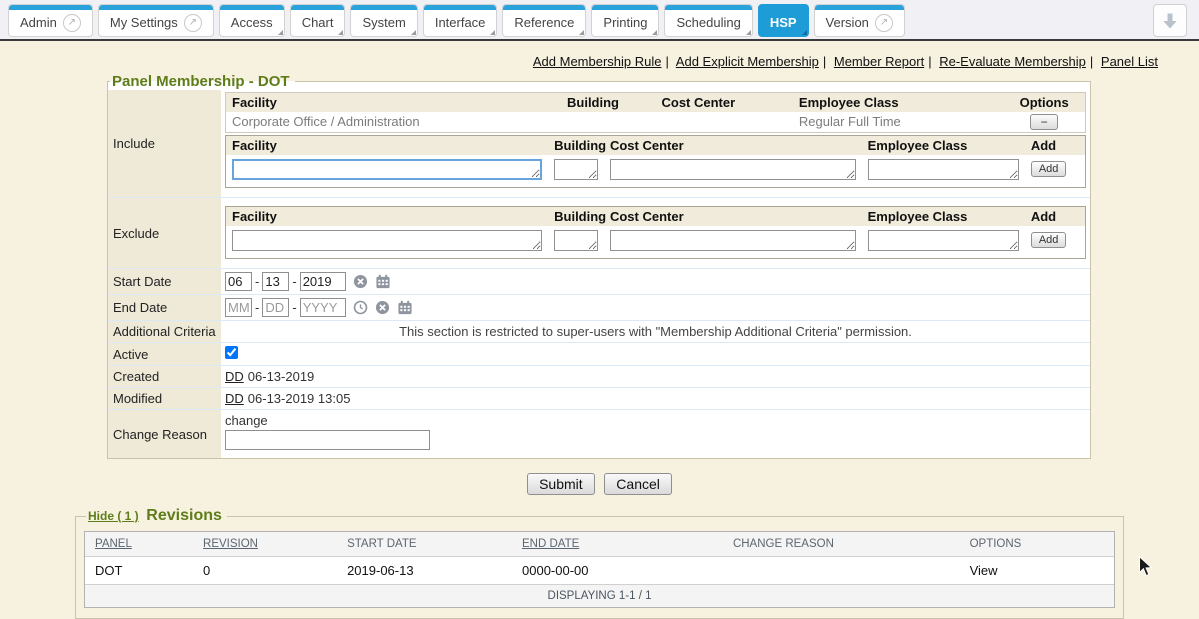  What do you see at coordinates (360, 307) in the screenshot?
I see `clock-icon` at bounding box center [360, 307].